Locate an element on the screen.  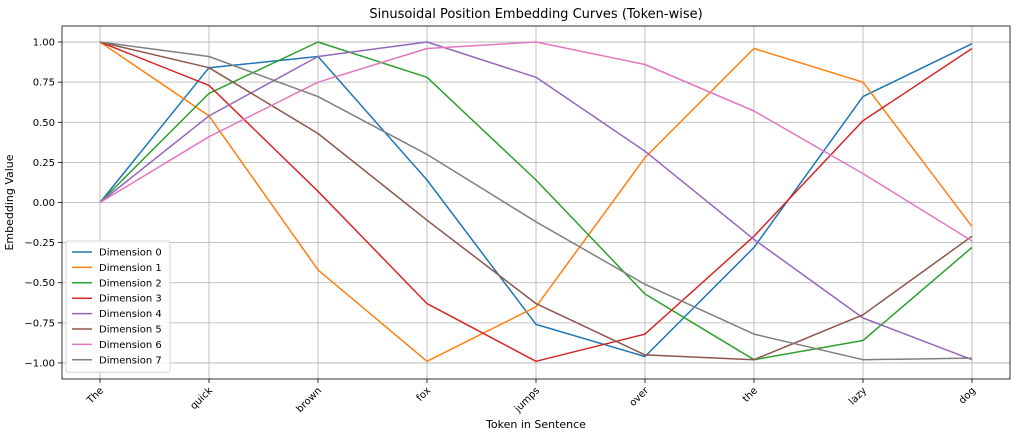
legend-label: Dimension 0 is located at coordinates (130, 253).